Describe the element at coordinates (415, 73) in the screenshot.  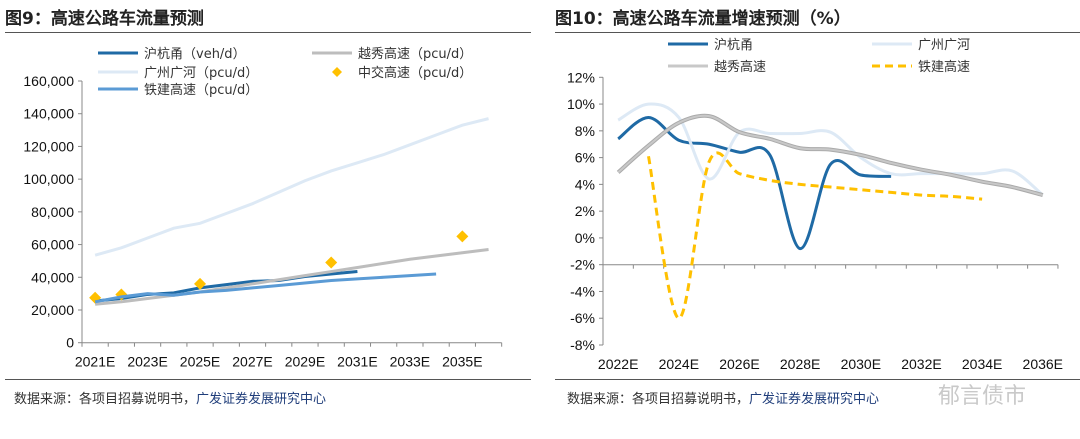
I see `legend-label: 中交高速（pcu/d）` at that location.